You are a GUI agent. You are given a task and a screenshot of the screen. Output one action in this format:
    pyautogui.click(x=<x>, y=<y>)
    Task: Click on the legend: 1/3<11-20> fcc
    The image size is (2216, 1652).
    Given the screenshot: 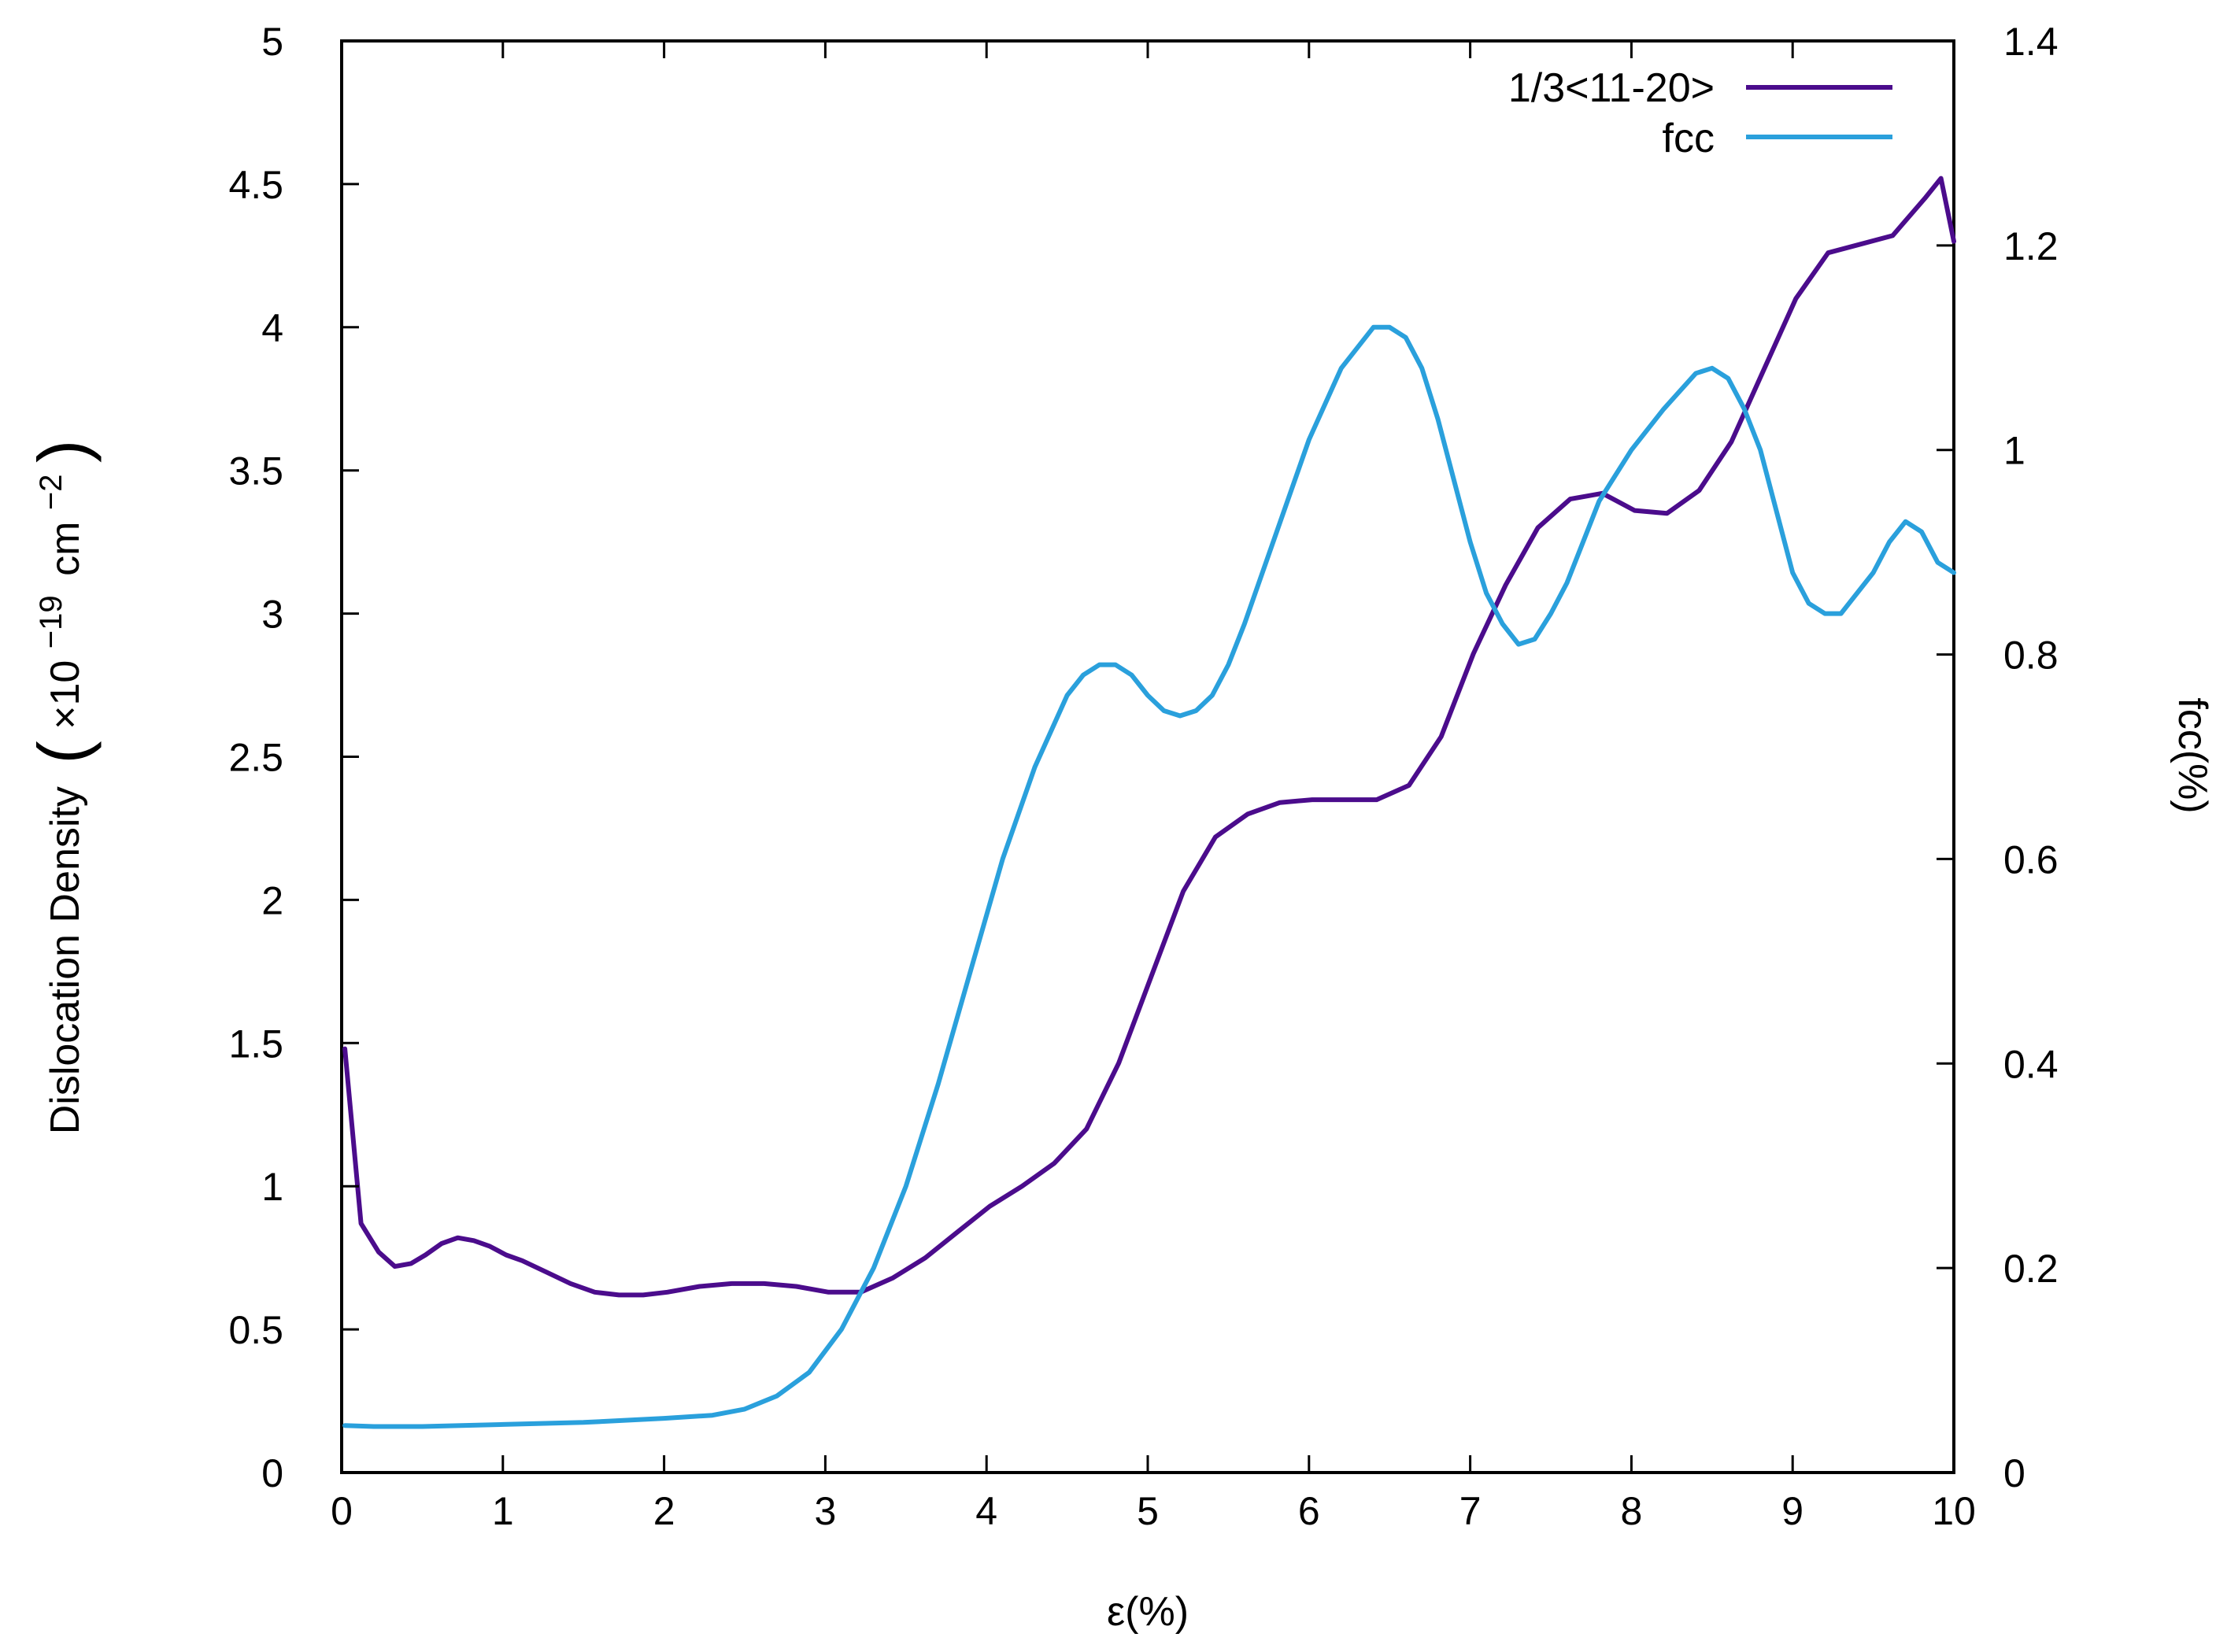 What is the action you would take?
    pyautogui.click(x=1700, y=113)
    